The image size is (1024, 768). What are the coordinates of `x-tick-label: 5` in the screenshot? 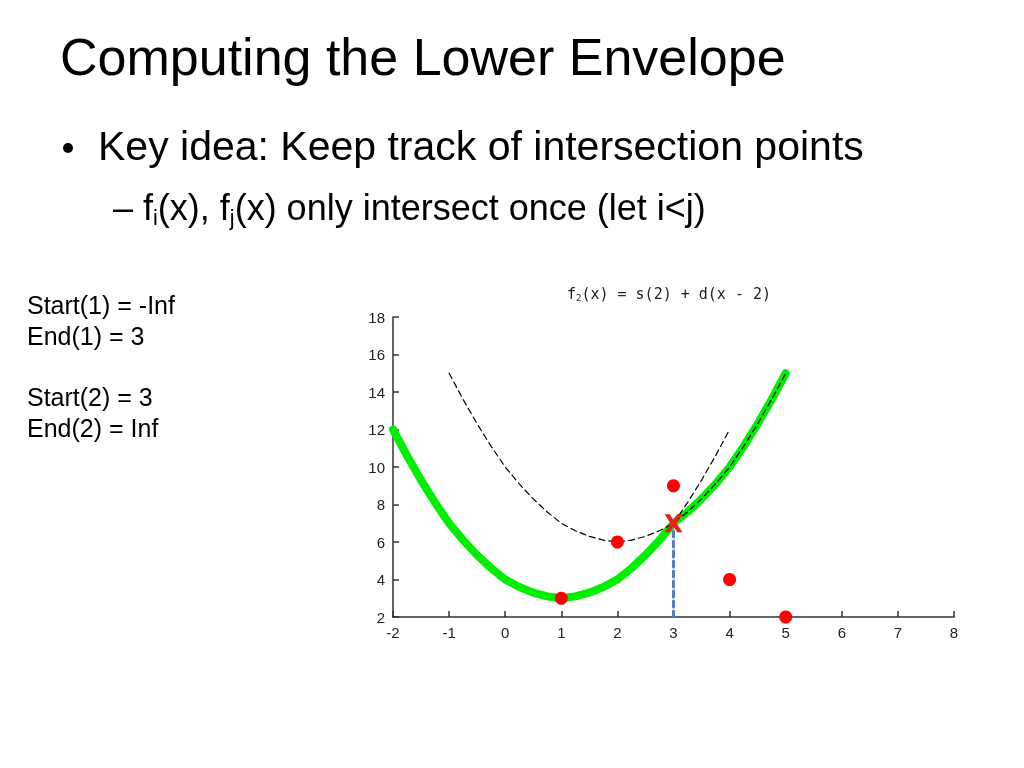 It's located at (785, 632).